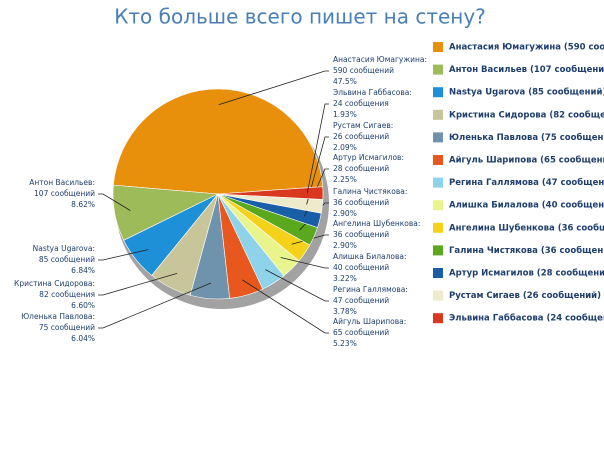 The width and height of the screenshot is (604, 452). I want to click on callout-value: 85 сообщений, so click(67, 259).